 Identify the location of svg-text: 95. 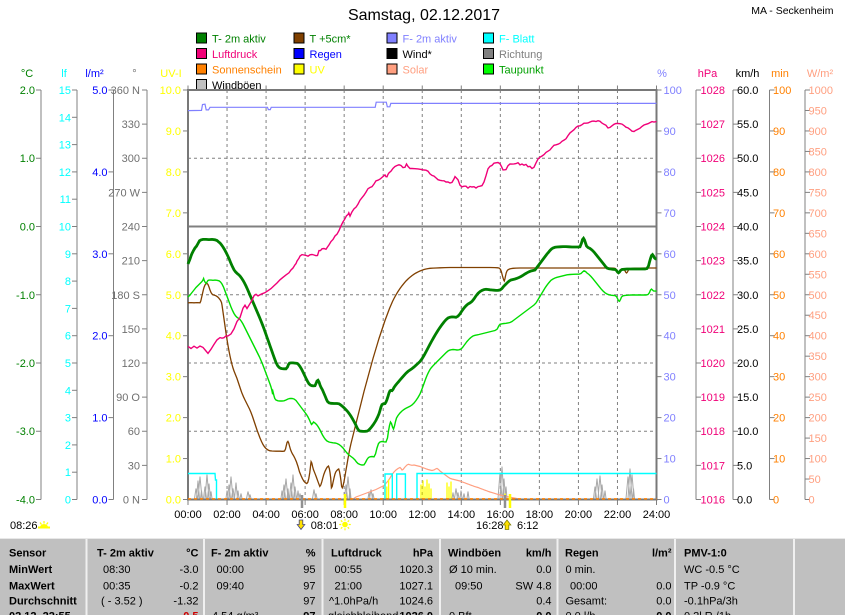
(309, 570).